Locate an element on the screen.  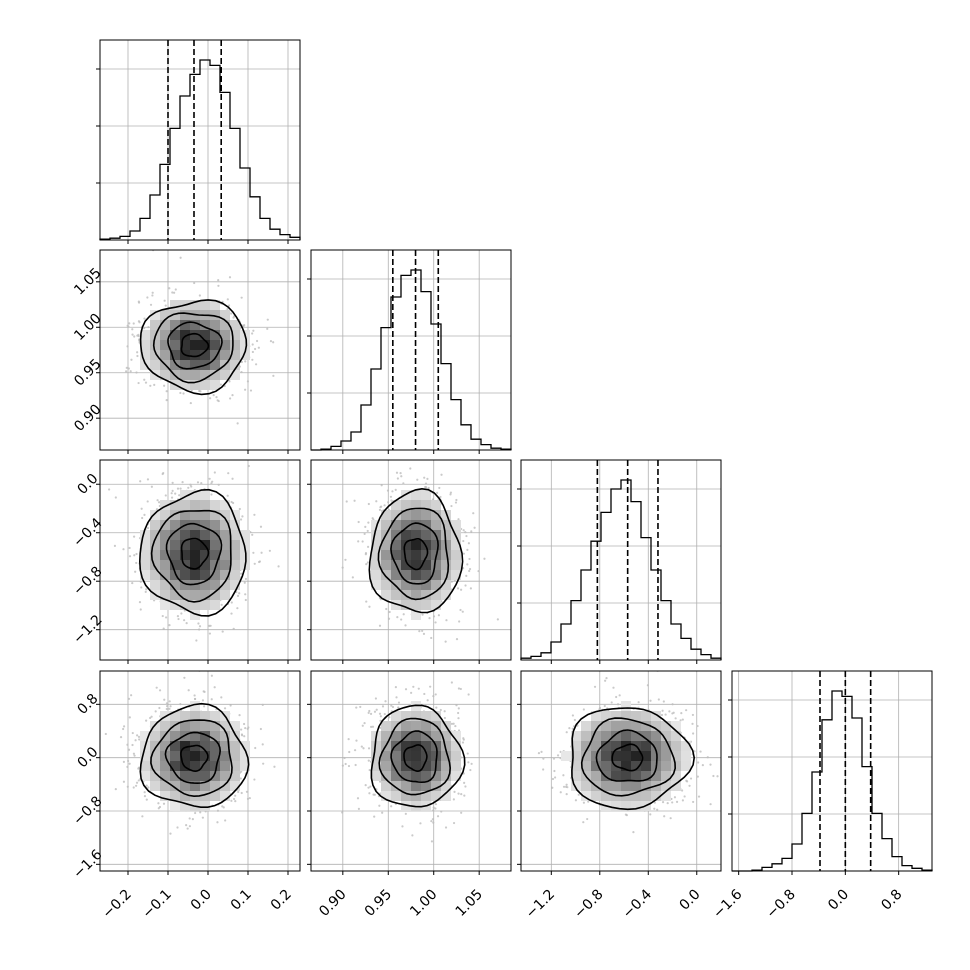
x-tick-label: 0.0 is located at coordinates (690, 900).